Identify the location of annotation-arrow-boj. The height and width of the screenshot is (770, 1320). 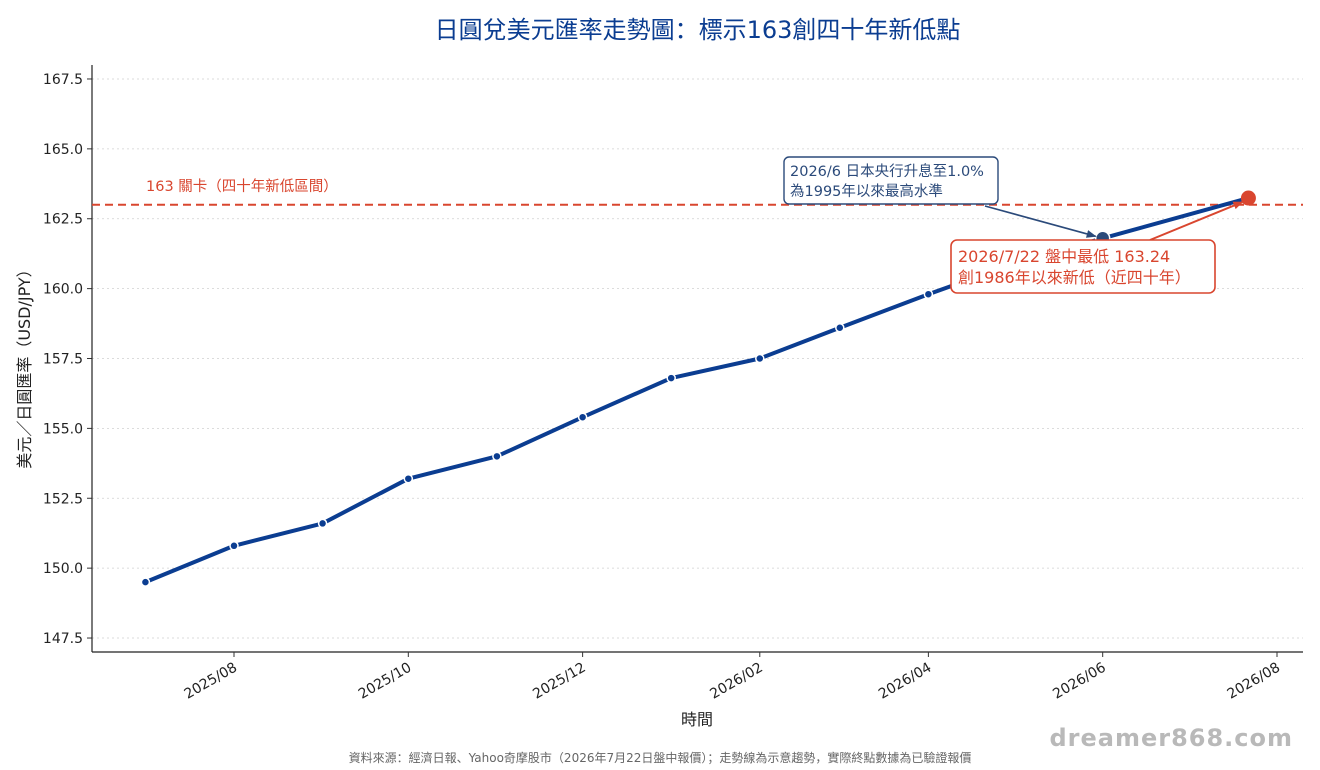
(1040, 221).